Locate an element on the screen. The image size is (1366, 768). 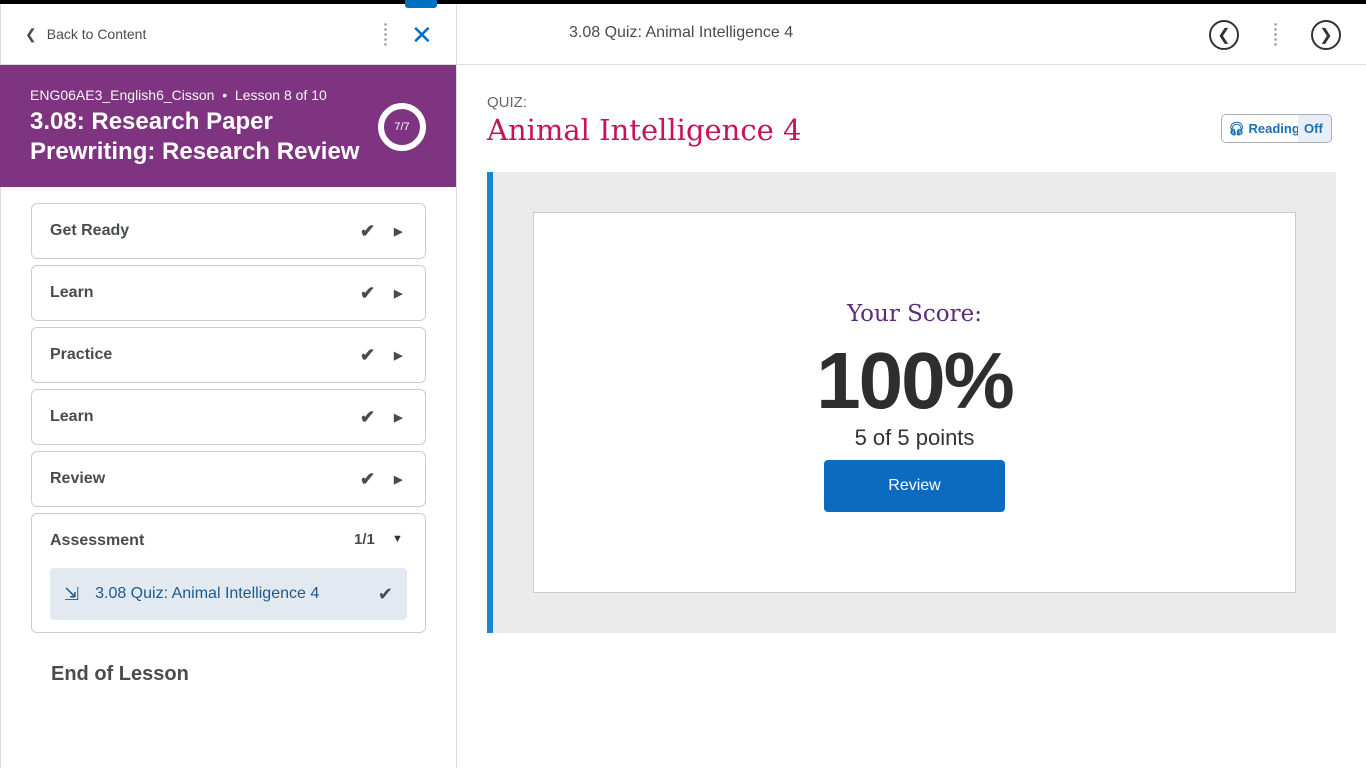
unit-practice: Practice ✔ ▶ is located at coordinates (228, 355).